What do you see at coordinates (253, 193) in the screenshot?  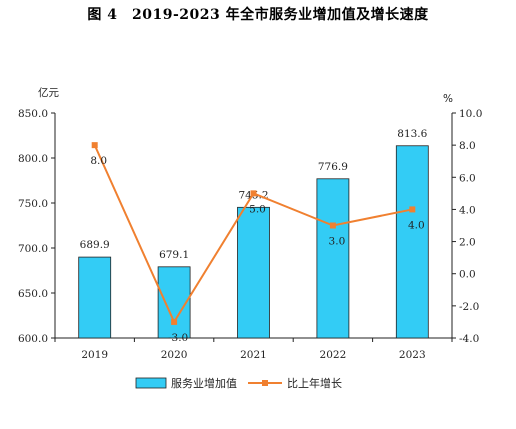 I see `growth-point-2021` at bounding box center [253, 193].